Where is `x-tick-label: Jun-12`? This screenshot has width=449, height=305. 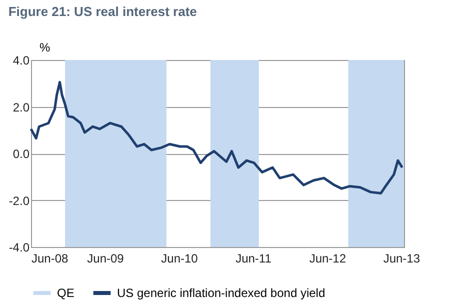 x-tick-label: Jun-12 is located at coordinates (327, 259).